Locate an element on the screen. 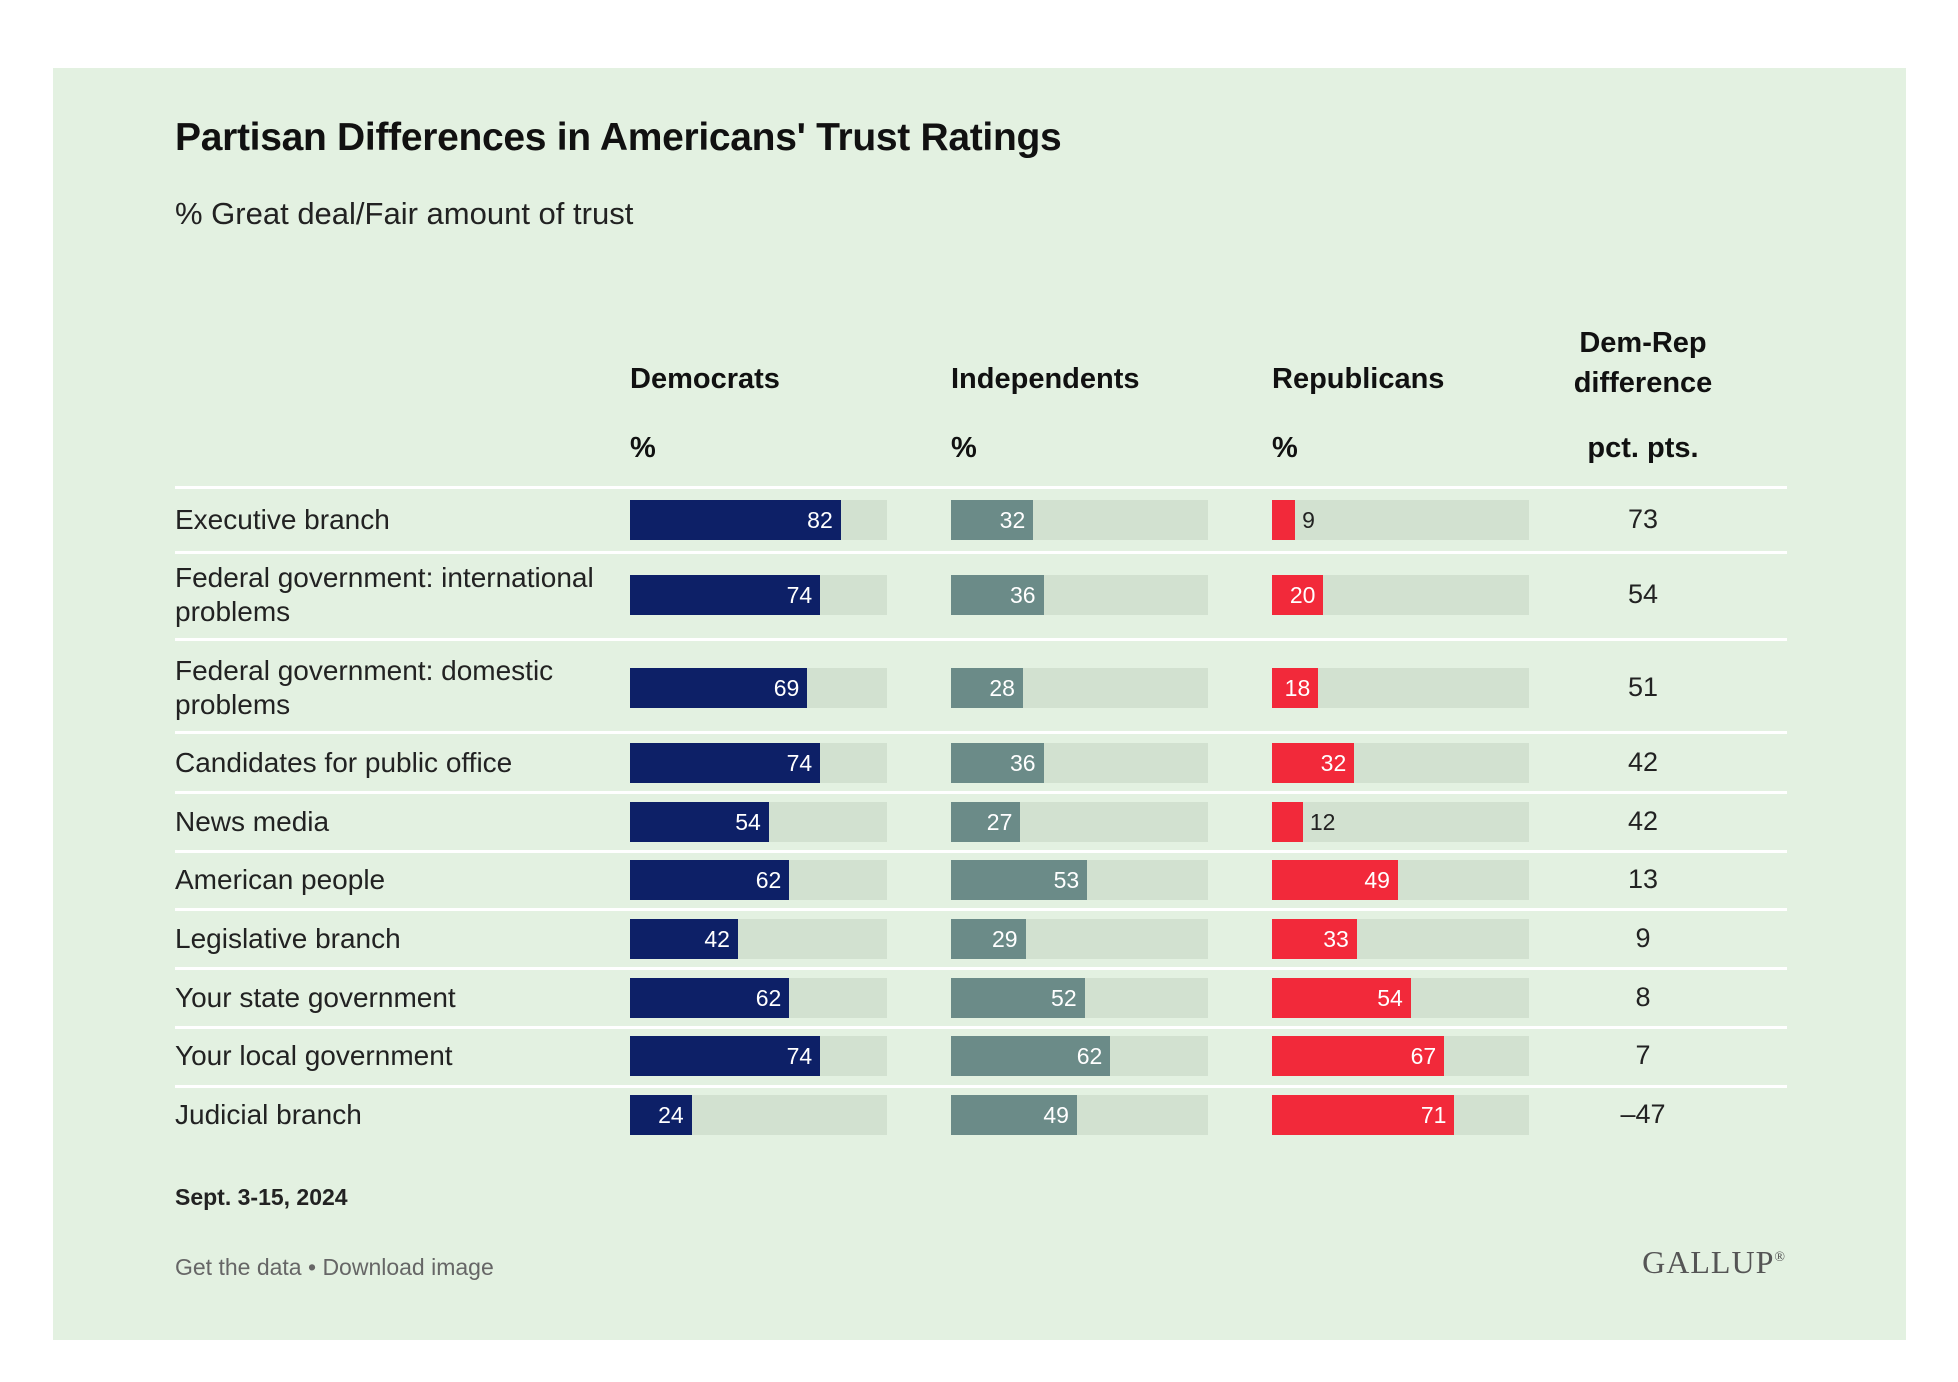 This screenshot has width=1958, height=1382. row-label: News media is located at coordinates (252, 821).